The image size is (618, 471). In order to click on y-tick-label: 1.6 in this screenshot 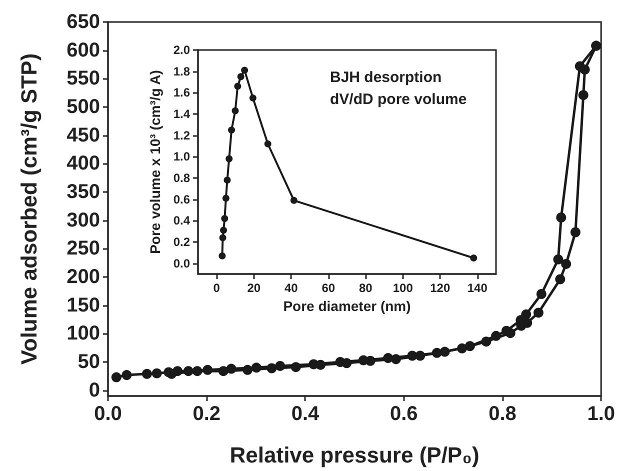, I will do `click(181, 93)`.